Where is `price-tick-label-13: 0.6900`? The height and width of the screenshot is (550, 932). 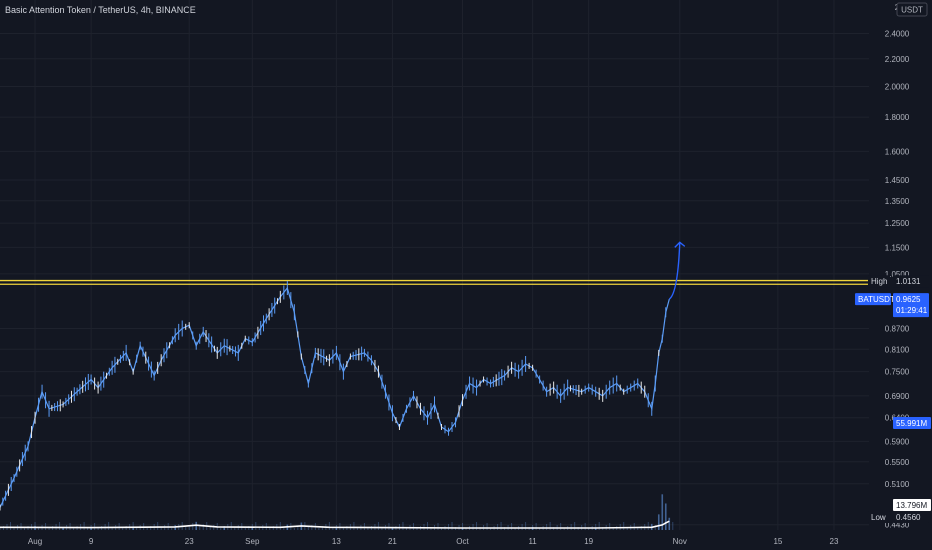 price-tick-label-13: 0.6900 is located at coordinates (897, 396).